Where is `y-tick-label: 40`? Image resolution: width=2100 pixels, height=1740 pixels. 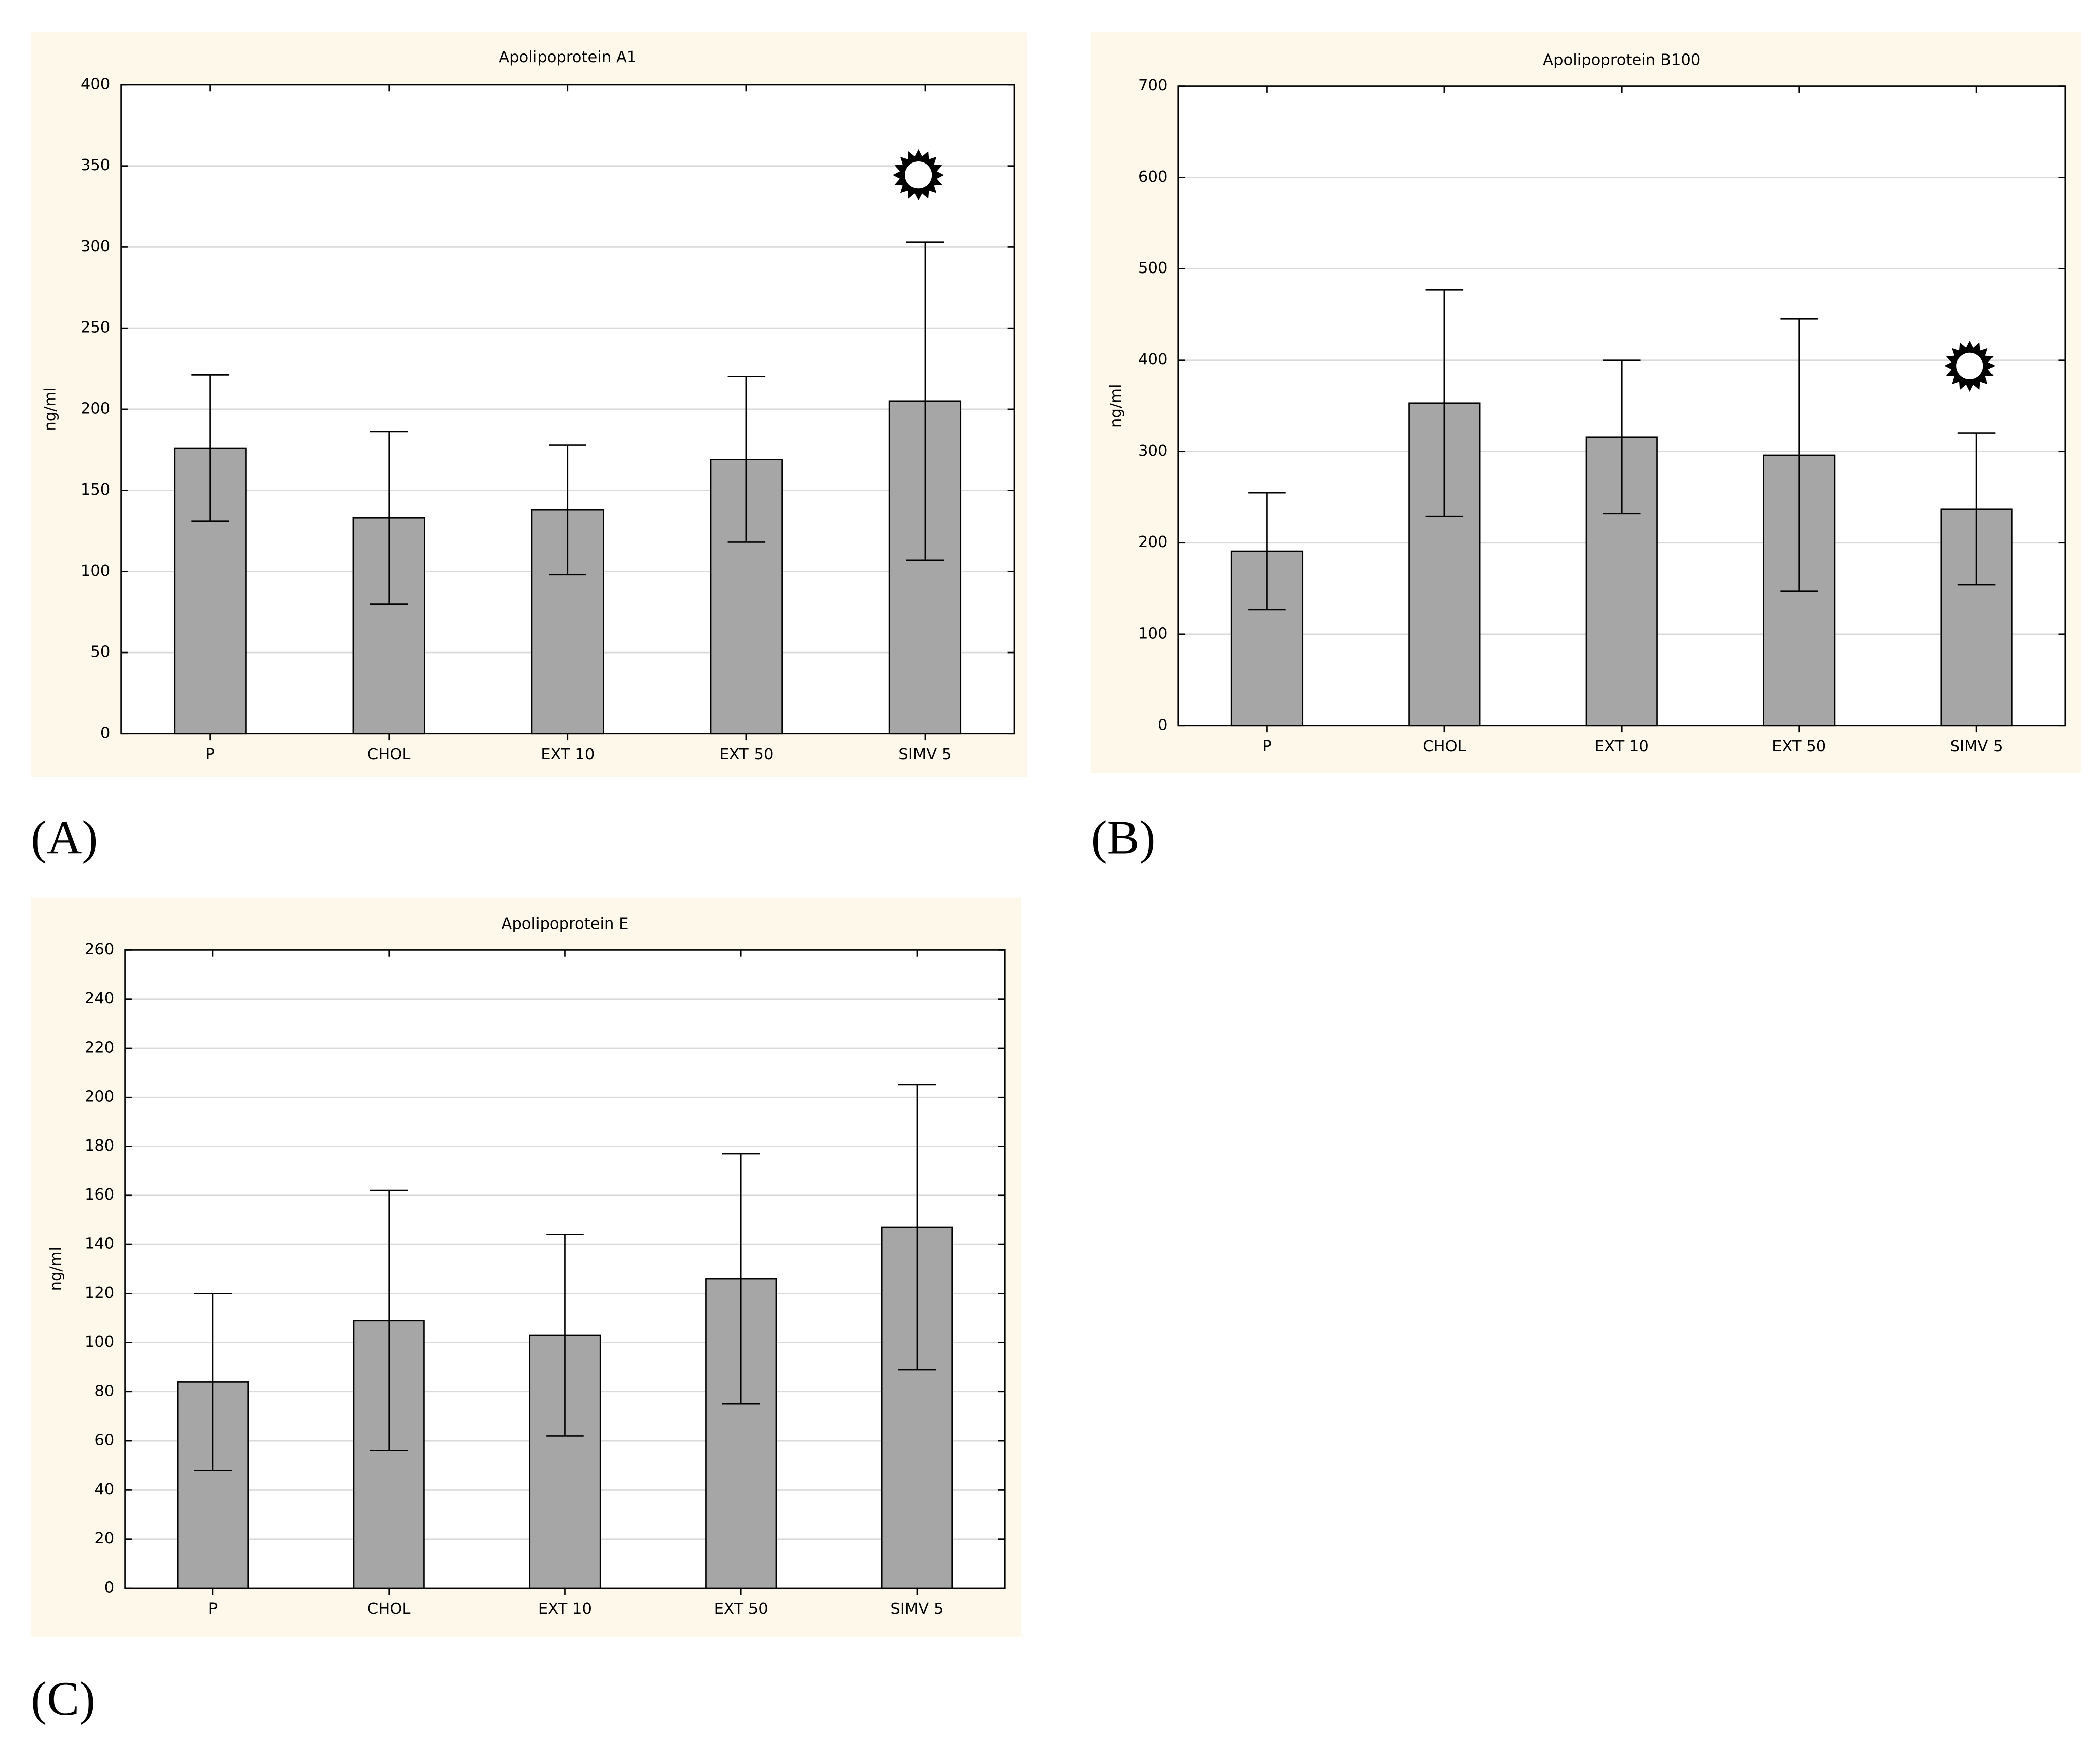 y-tick-label: 40 is located at coordinates (104, 1489).